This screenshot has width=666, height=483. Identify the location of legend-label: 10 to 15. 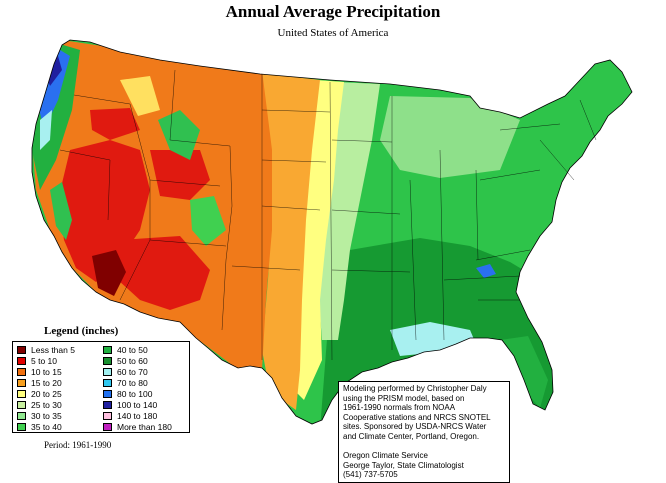
(46, 372).